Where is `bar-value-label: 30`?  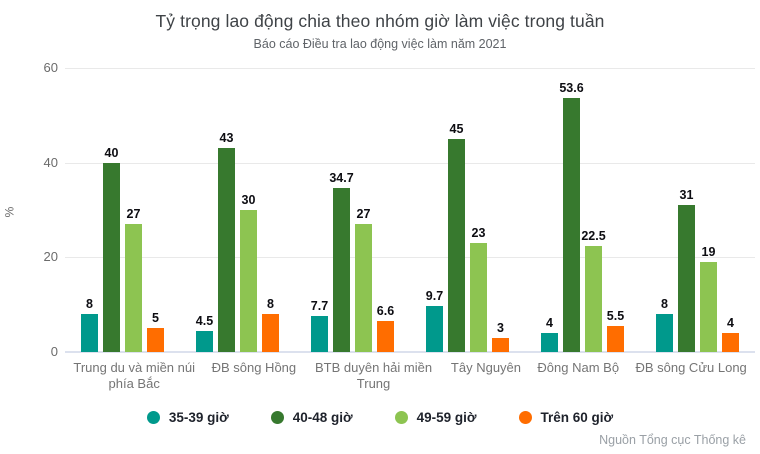
bar-value-label: 30 is located at coordinates (248, 200).